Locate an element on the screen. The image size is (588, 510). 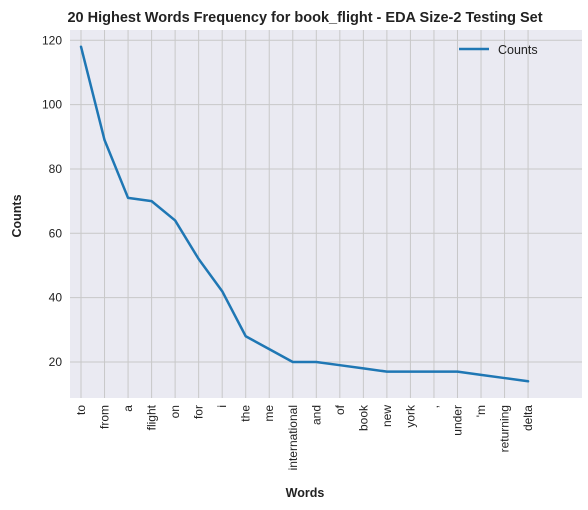
x-tick-label: i is located at coordinates (222, 406).